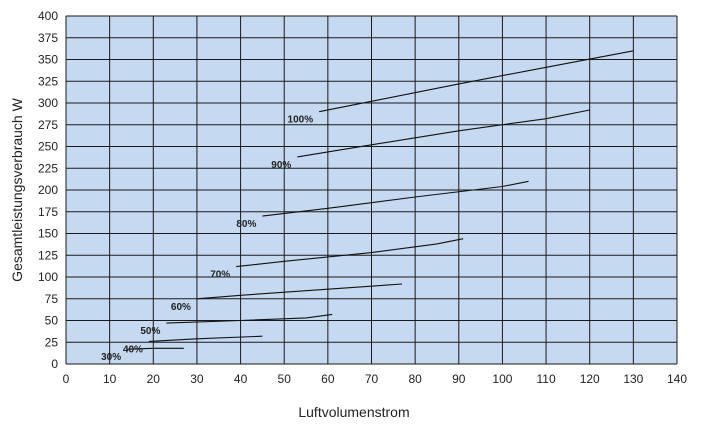  I want to click on x-tick-label: 110, so click(546, 379).